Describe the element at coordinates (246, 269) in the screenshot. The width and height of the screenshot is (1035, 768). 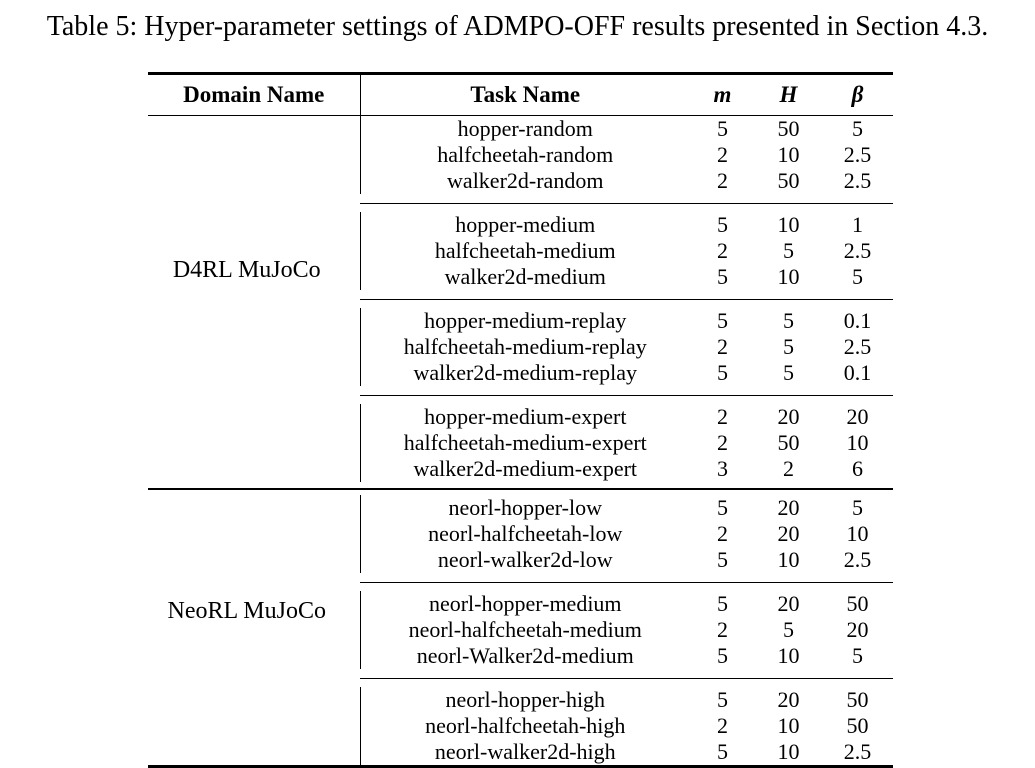
I see `domain-cell: D4RL MuJoCo` at that location.